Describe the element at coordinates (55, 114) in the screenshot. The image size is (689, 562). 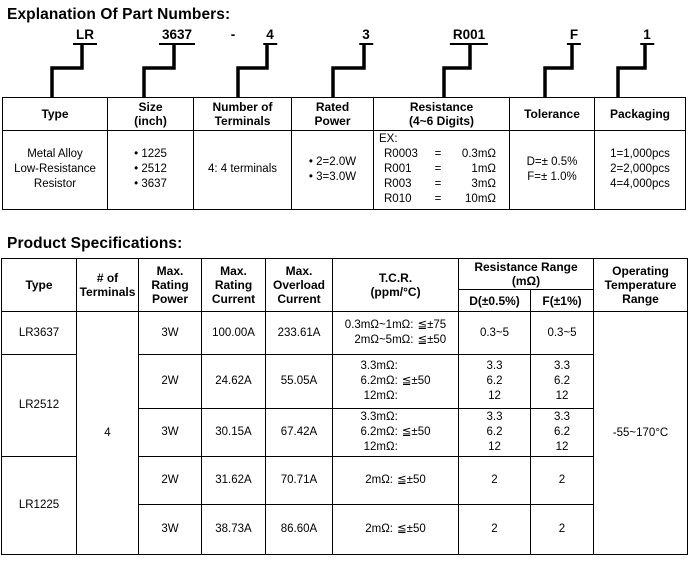
I see `pn-header-type: Type` at that location.